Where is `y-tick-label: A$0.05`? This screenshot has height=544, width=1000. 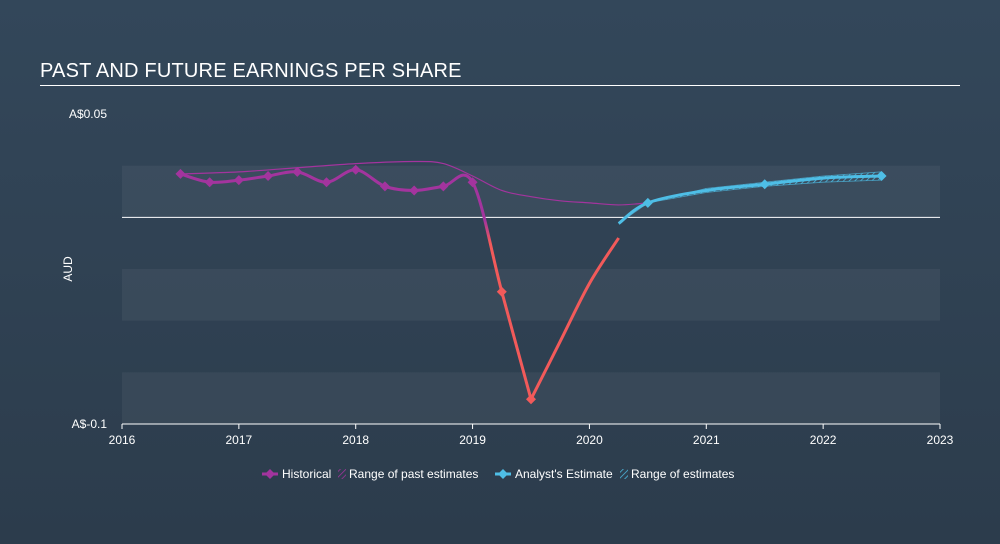 y-tick-label: A$0.05 is located at coordinates (88, 114).